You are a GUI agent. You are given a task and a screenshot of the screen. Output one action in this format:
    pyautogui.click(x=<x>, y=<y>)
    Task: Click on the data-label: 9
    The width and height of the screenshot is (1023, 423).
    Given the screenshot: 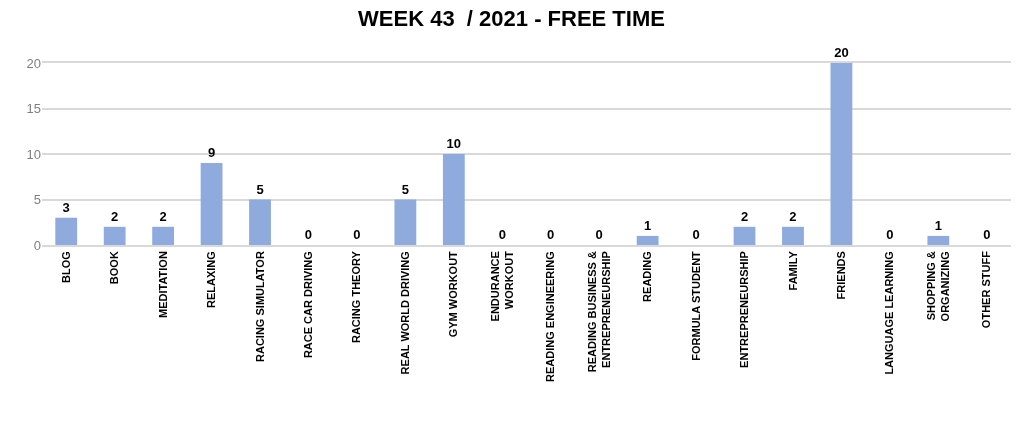 What is the action you would take?
    pyautogui.click(x=211, y=153)
    